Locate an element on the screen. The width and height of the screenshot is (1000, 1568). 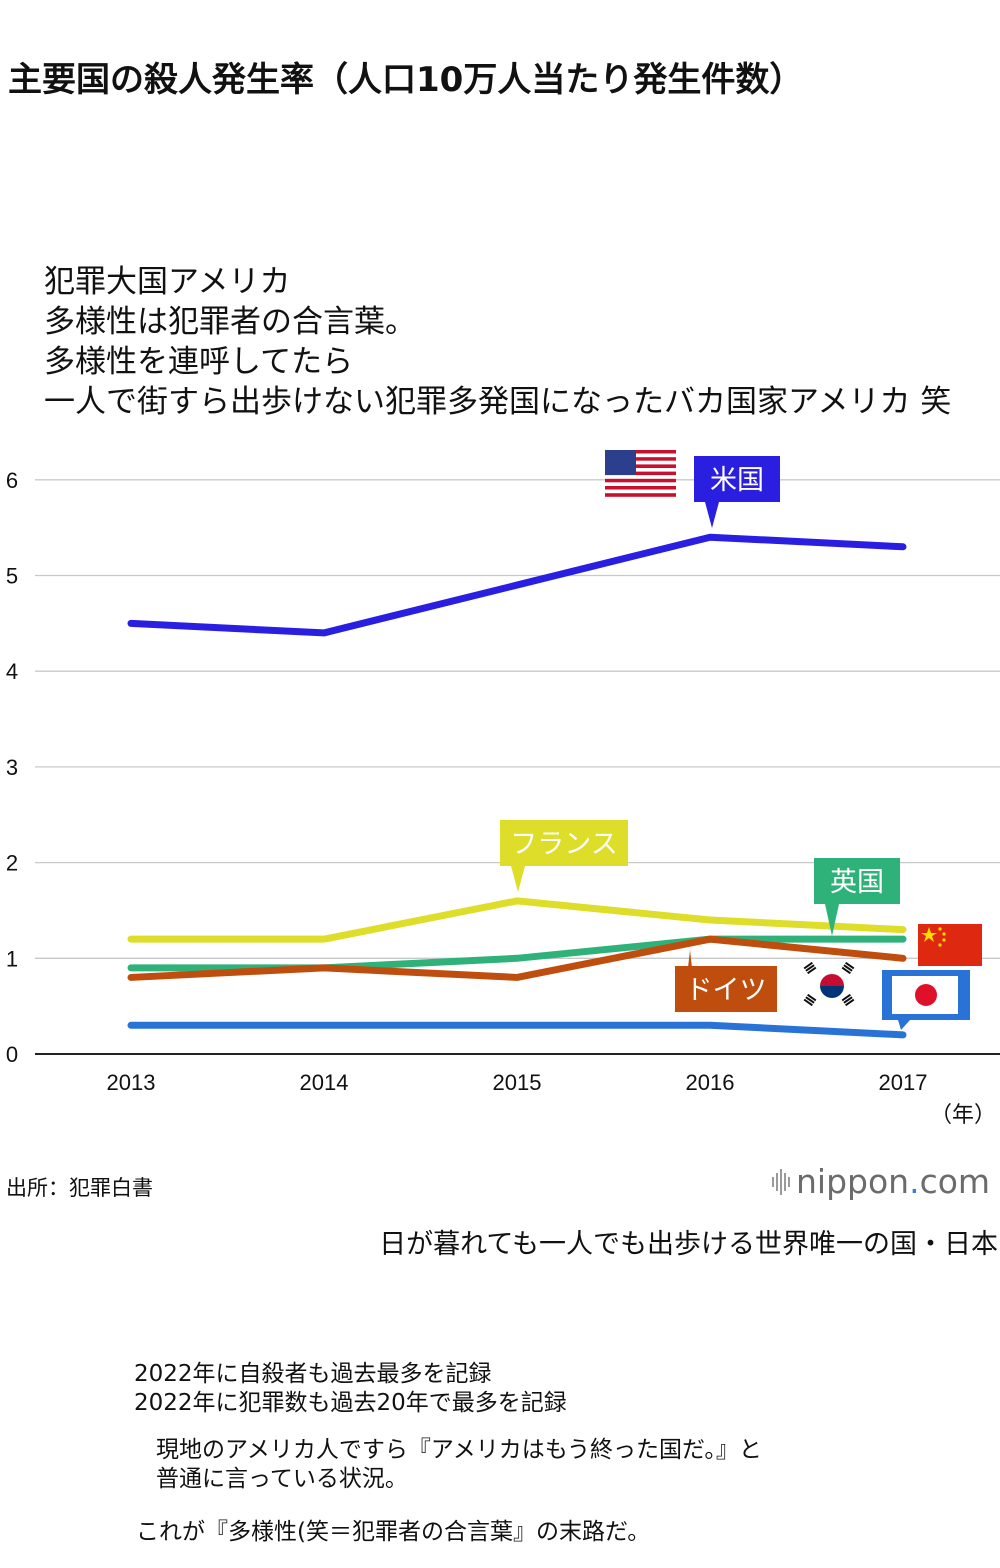
y-tick-label: 5 is located at coordinates (12, 576).